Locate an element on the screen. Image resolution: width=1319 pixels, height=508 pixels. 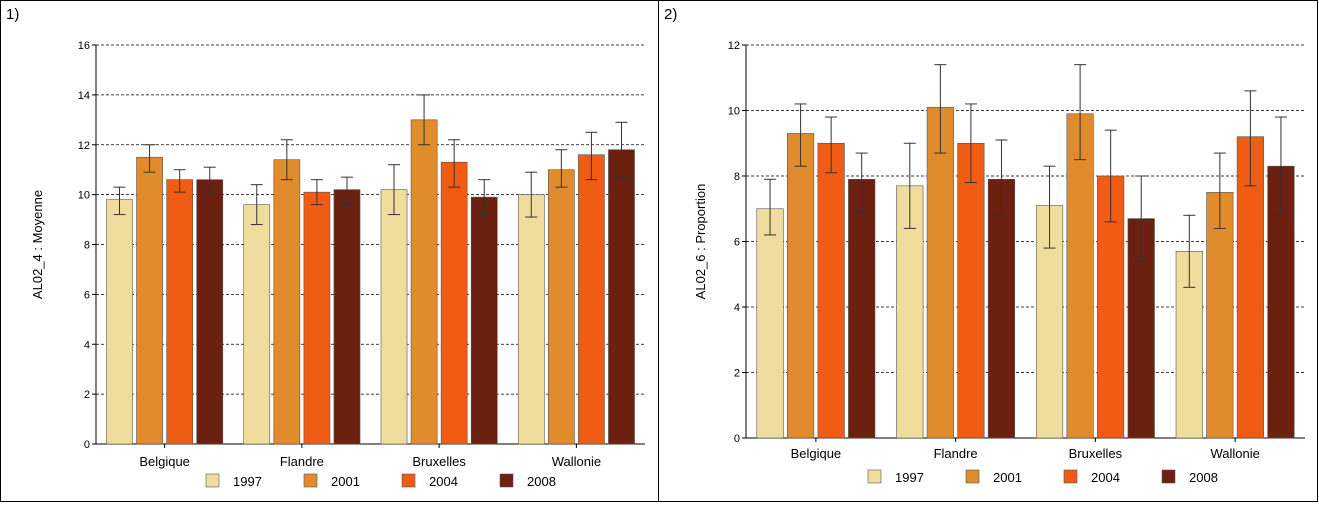
bar-flandre-1997 is located at coordinates (257, 324).